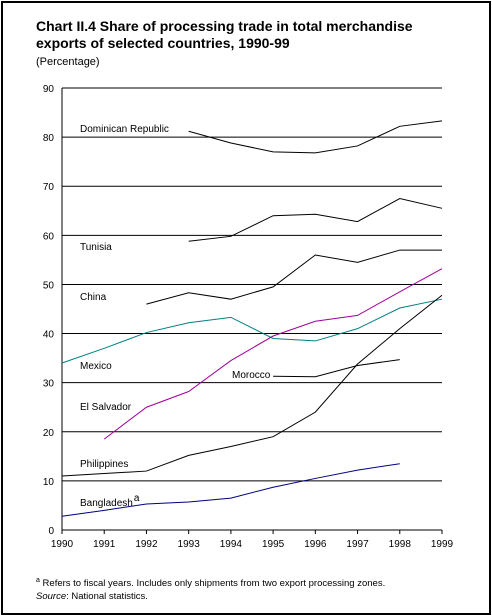  What do you see at coordinates (93, 297) in the screenshot?
I see `series-label: China` at bounding box center [93, 297].